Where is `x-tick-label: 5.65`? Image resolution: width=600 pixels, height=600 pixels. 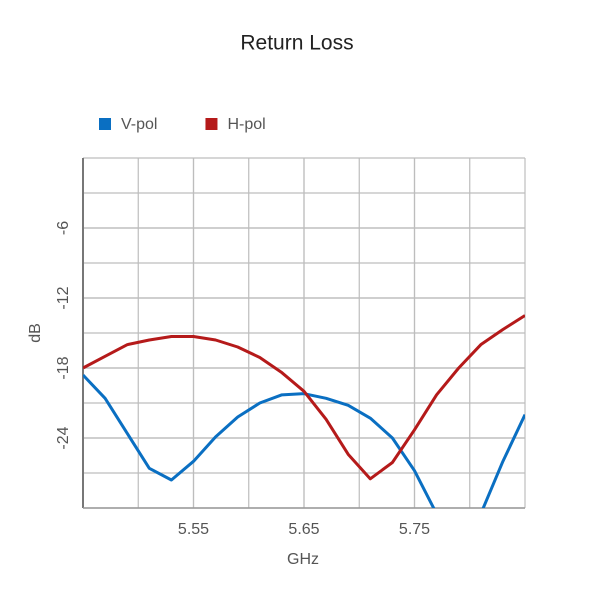
x-tick-label: 5.65 is located at coordinates (303, 529).